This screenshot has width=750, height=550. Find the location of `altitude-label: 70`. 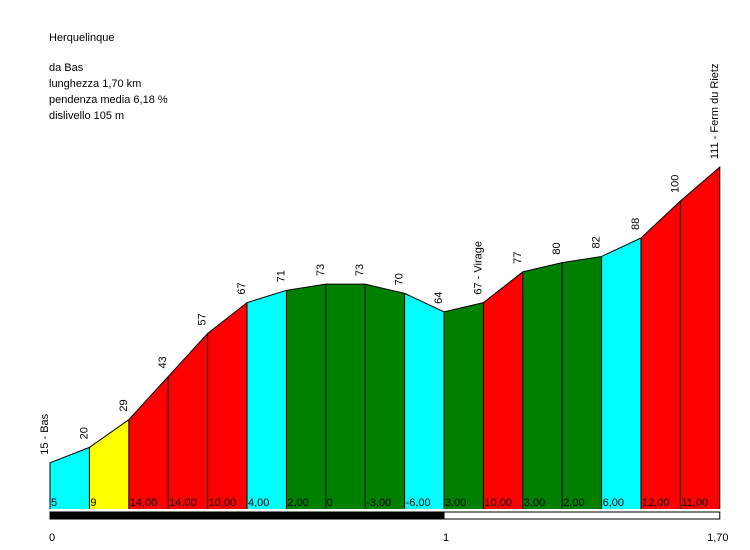

altitude-label: 70 is located at coordinates (400, 279).